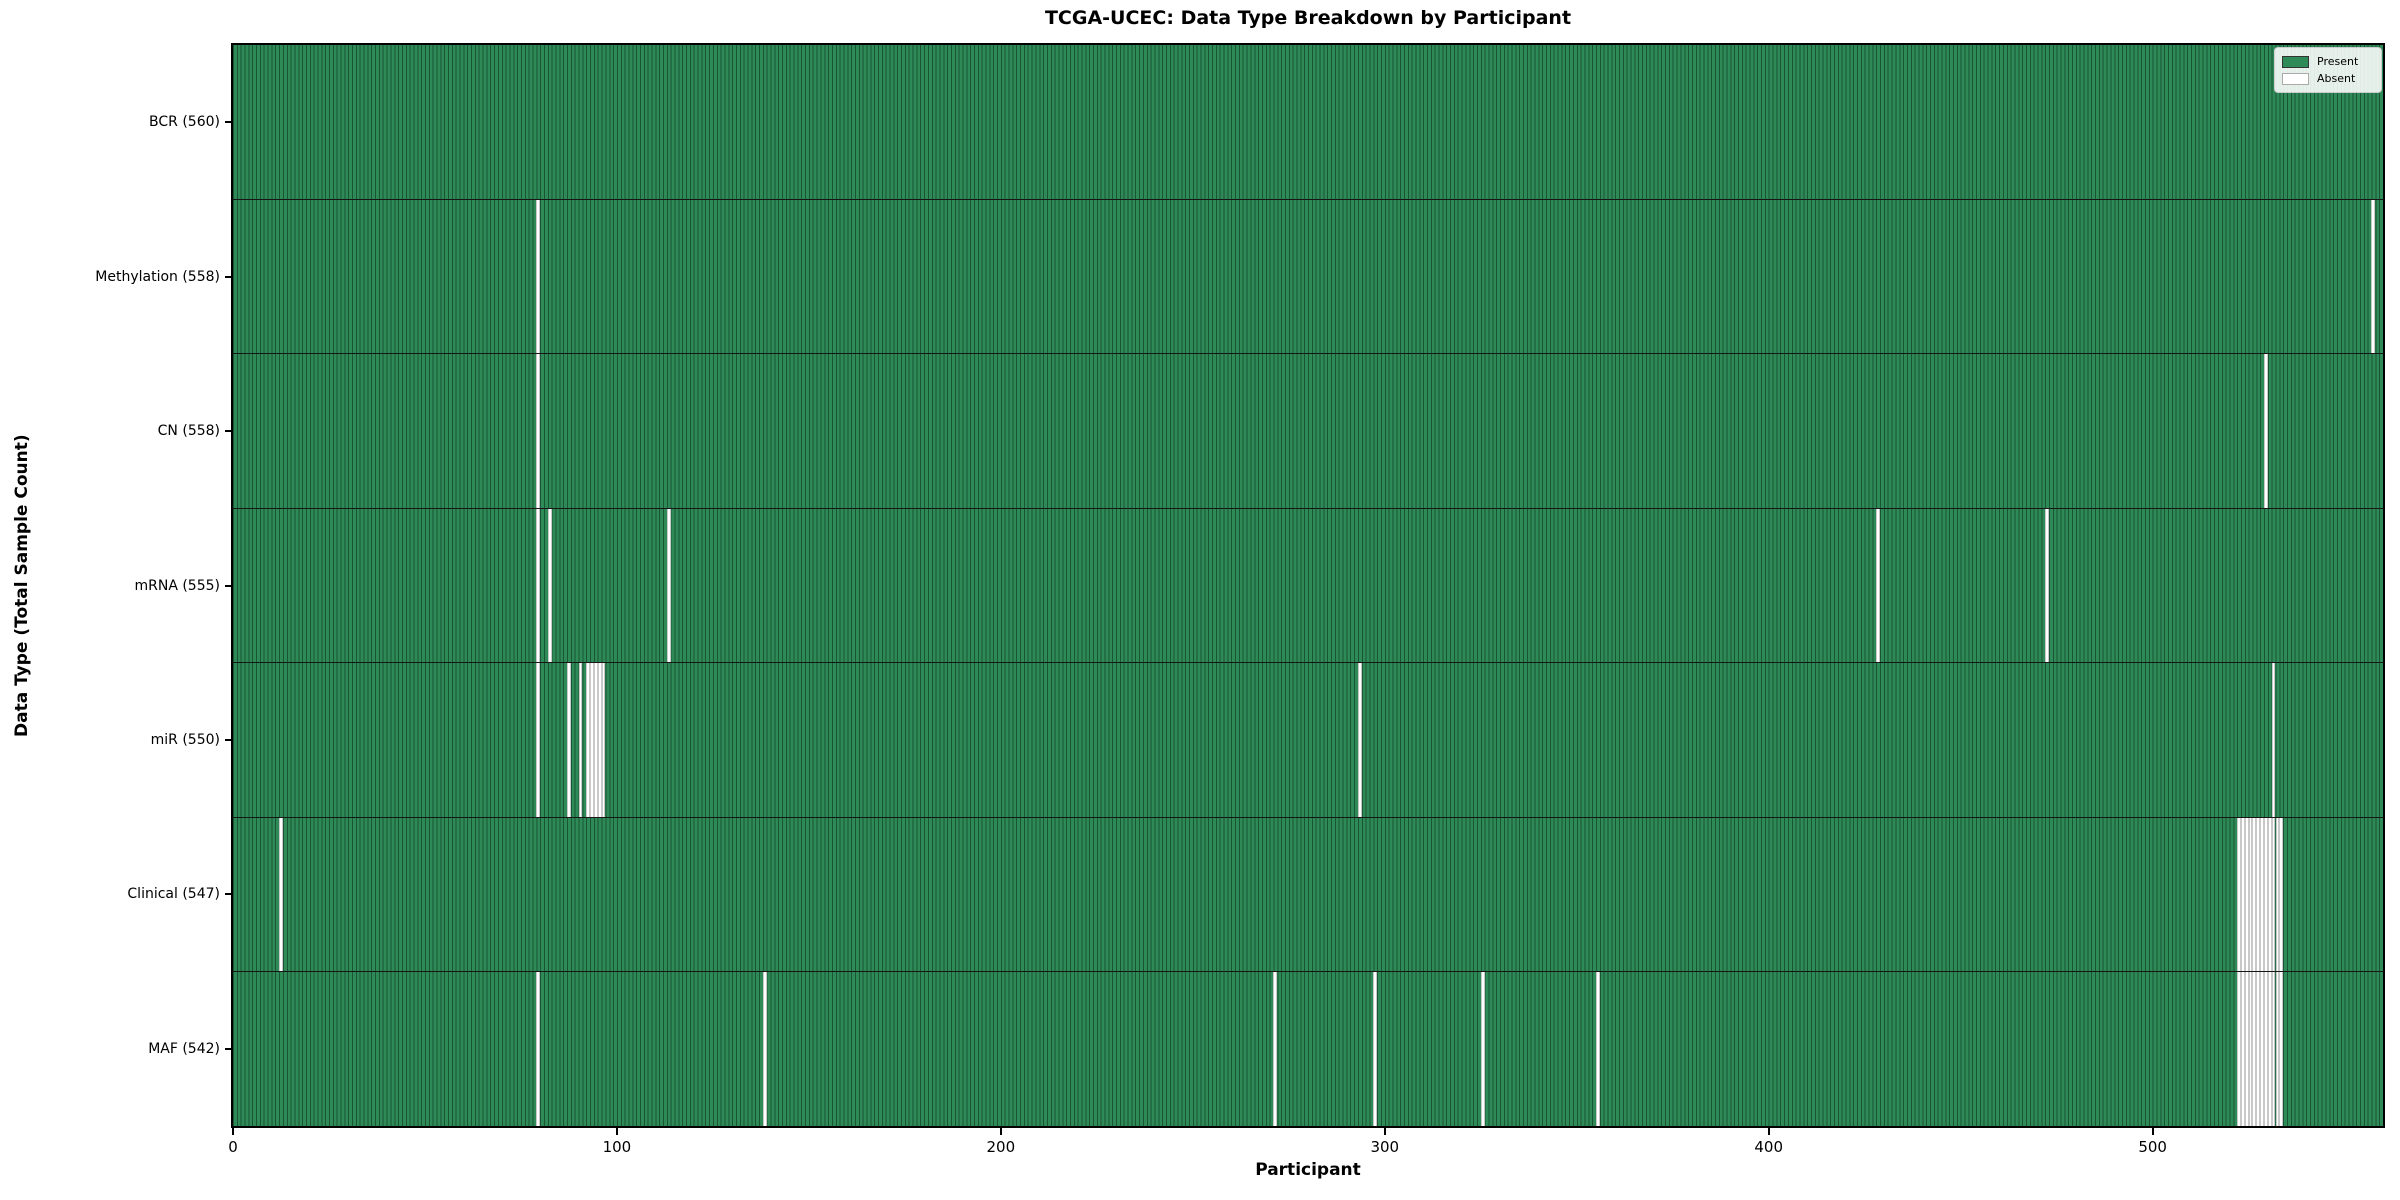 The width and height of the screenshot is (2400, 1200). What do you see at coordinates (1308, 740) in the screenshot?
I see `row-miR` at bounding box center [1308, 740].